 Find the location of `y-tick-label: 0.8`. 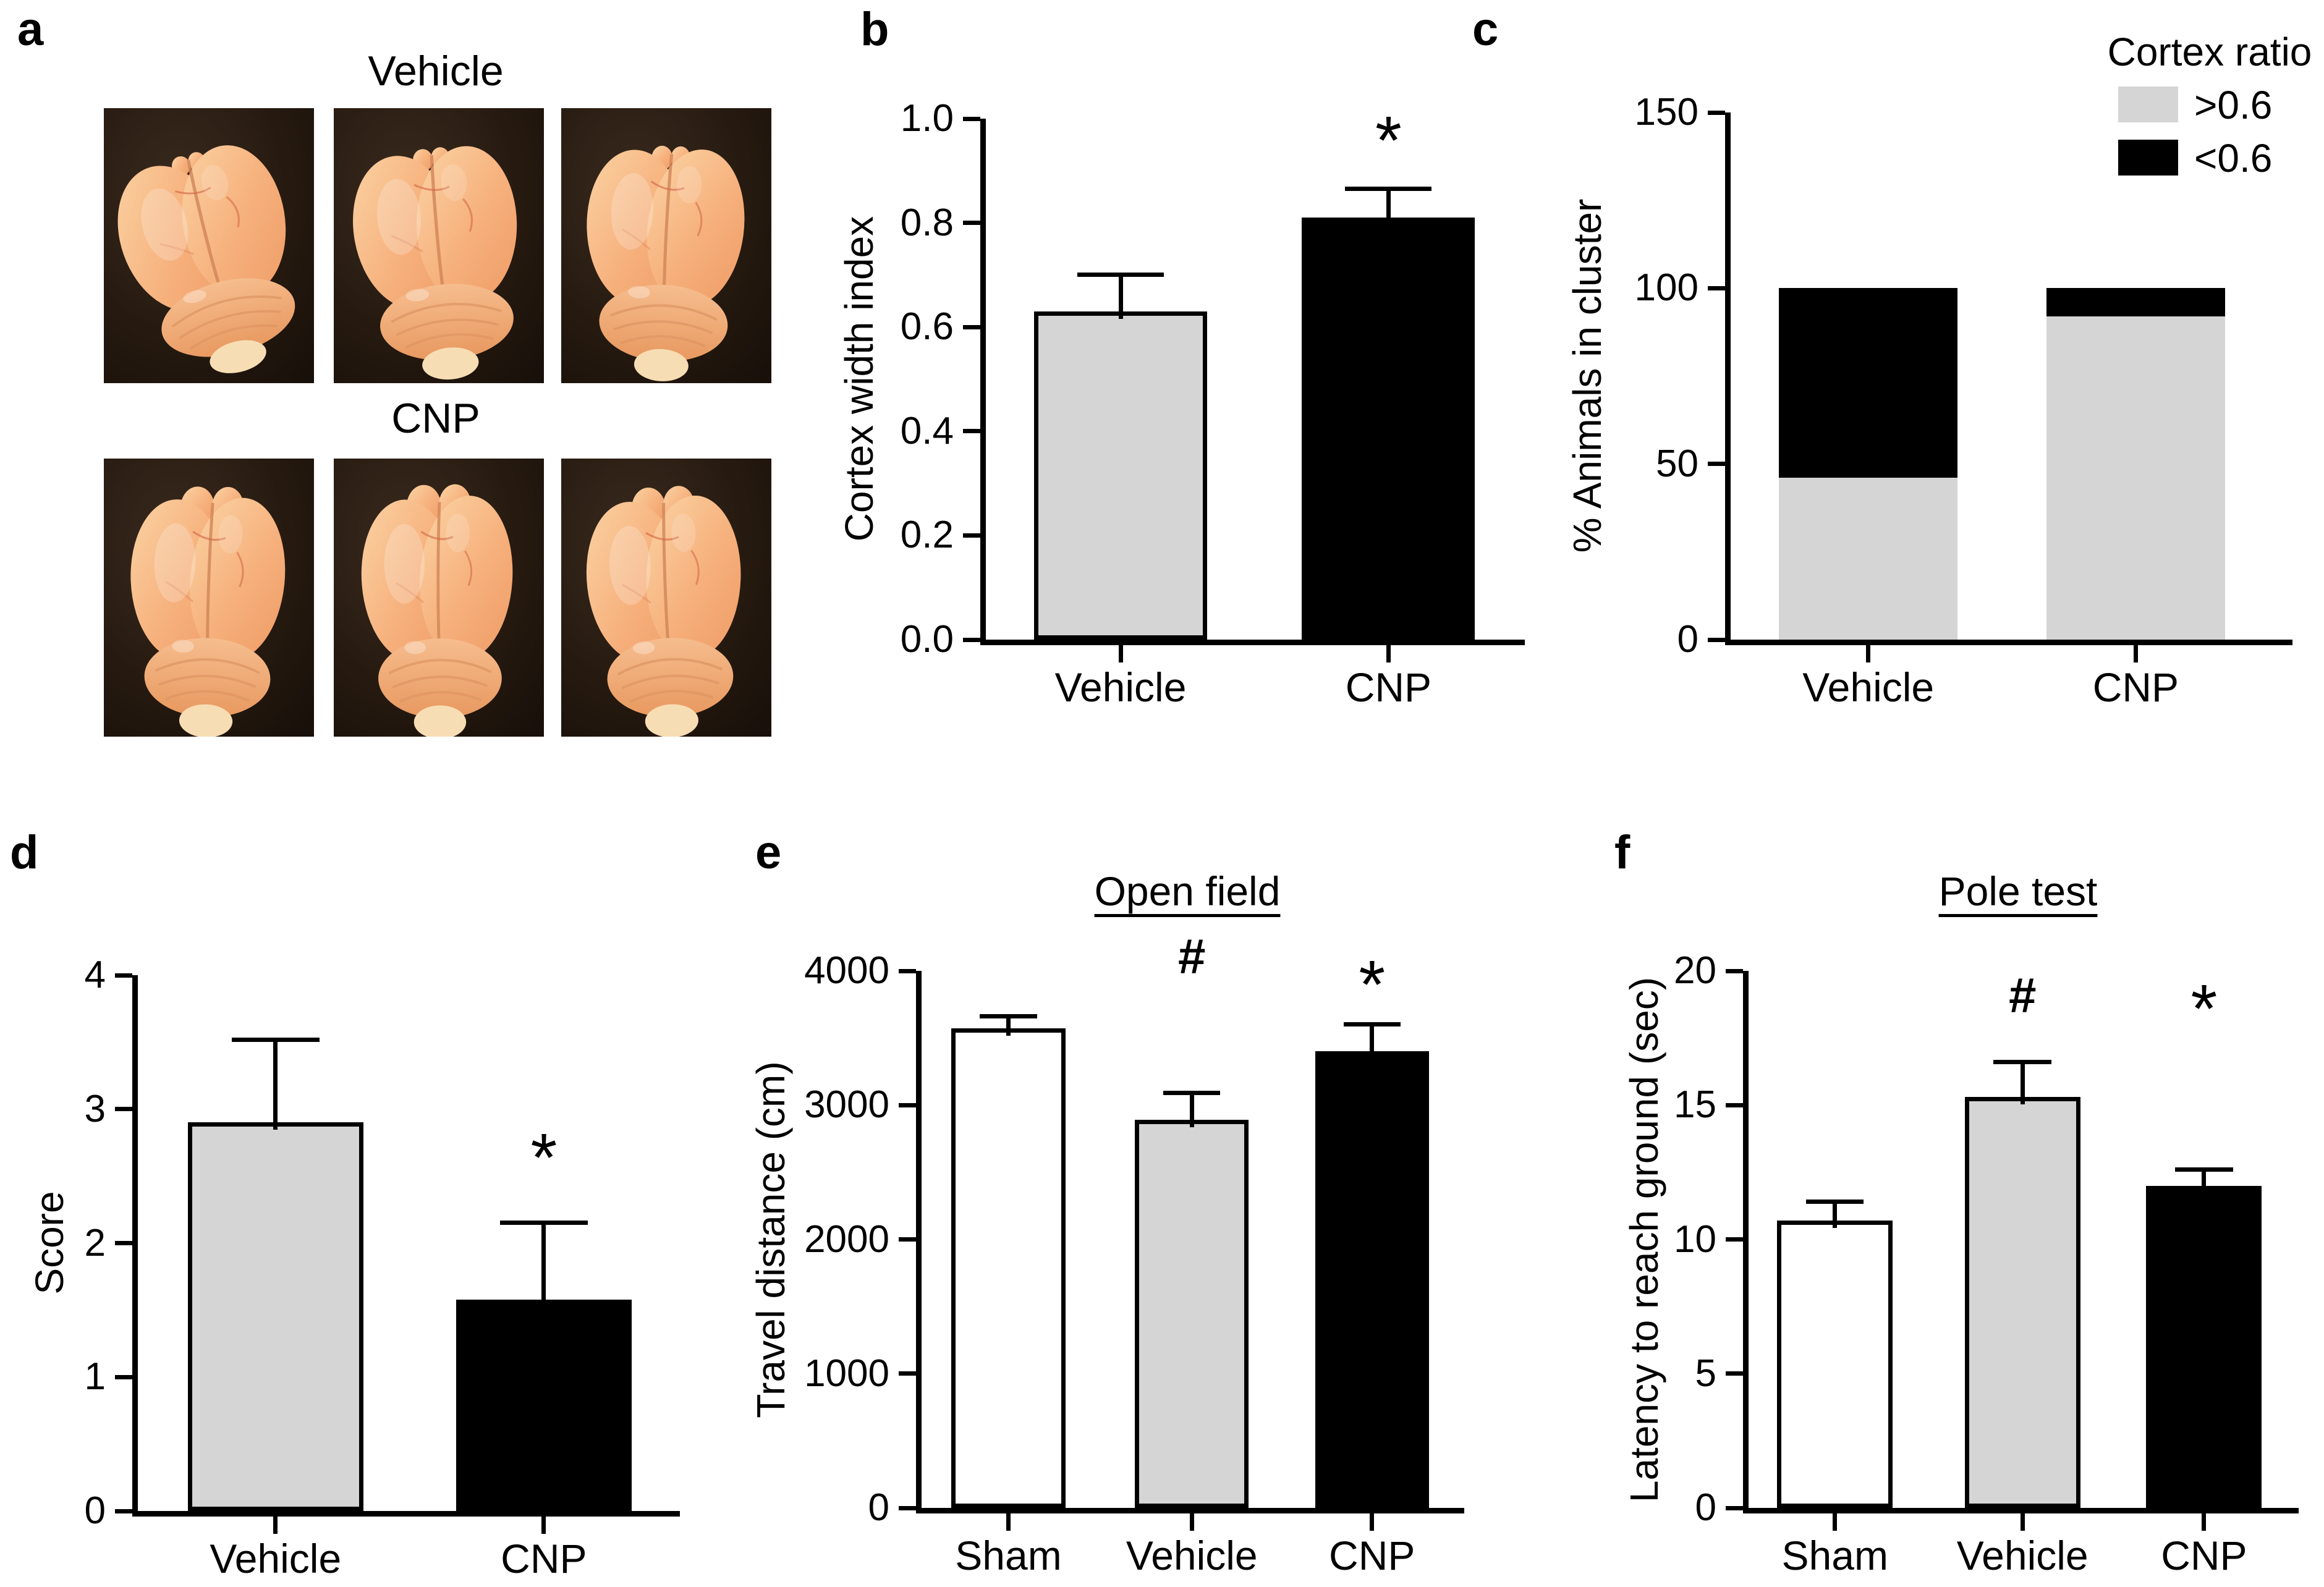

y-tick-label: 0.8 is located at coordinates (927, 222).